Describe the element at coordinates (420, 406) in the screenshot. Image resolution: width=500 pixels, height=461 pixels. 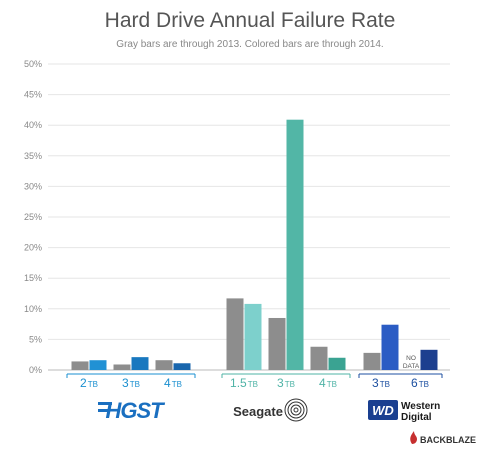
I see `wd-text-line1: Western` at that location.